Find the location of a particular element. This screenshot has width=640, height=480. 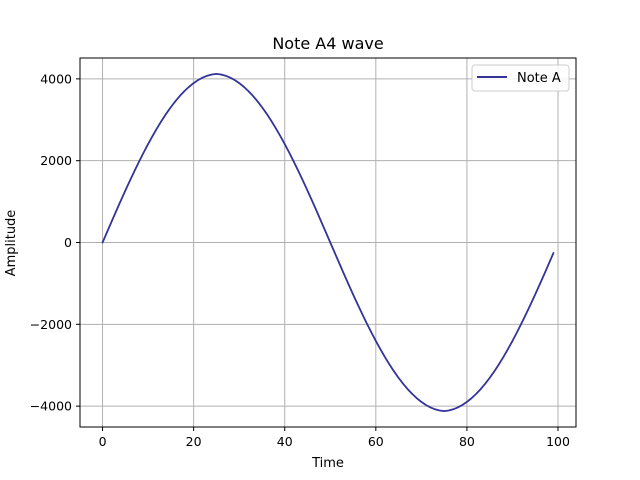

x-tick-label: 0 is located at coordinates (103, 441).